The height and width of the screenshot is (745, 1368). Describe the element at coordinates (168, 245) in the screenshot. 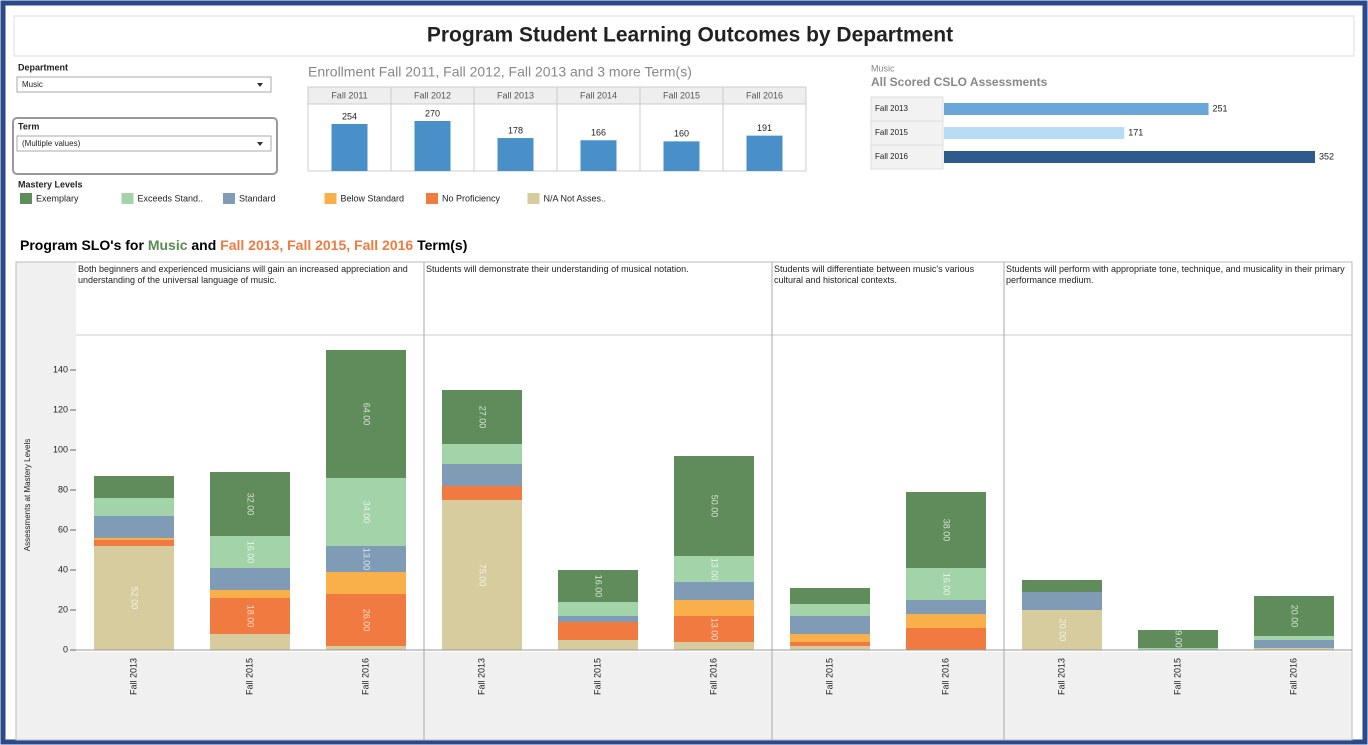

I see `title-part: Music` at that location.